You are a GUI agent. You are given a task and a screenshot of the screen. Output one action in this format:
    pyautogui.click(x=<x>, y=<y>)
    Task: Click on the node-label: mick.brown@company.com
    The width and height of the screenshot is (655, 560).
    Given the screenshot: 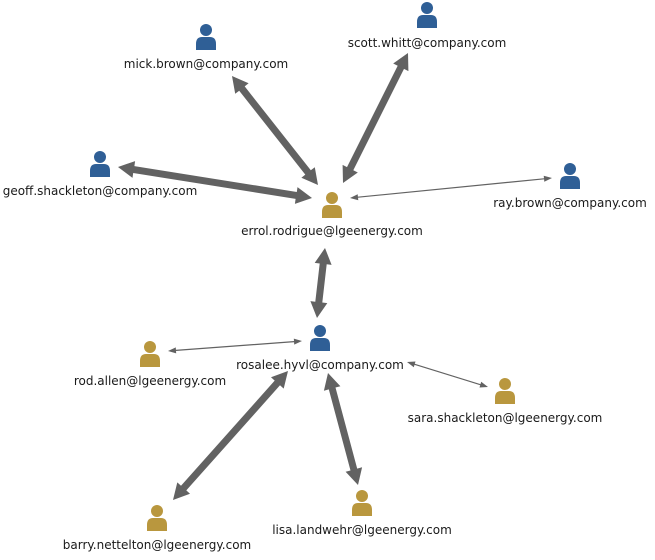 What is the action you would take?
    pyautogui.click(x=206, y=64)
    